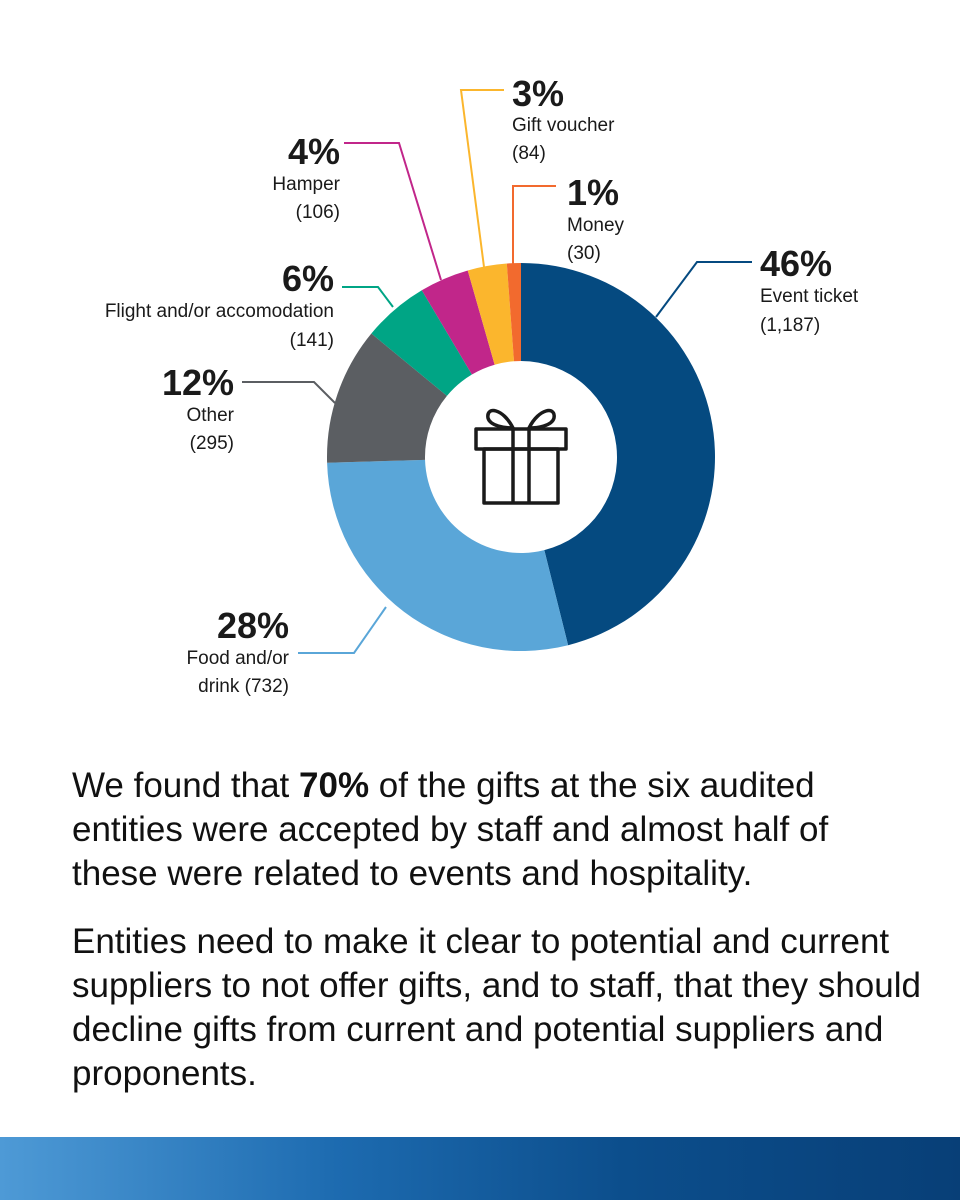  Describe the element at coordinates (334, 785) in the screenshot. I see `summary-highlight-percent: 70%` at that location.